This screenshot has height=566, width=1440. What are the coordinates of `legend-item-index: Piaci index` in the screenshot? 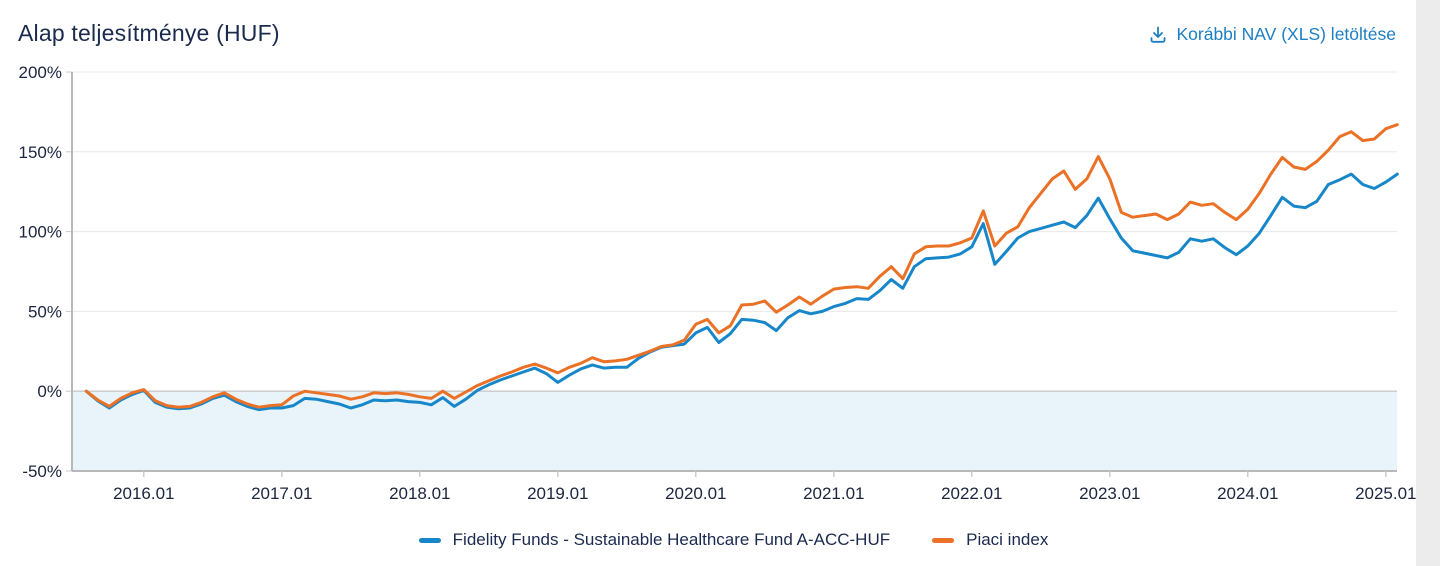 It's located at (990, 540).